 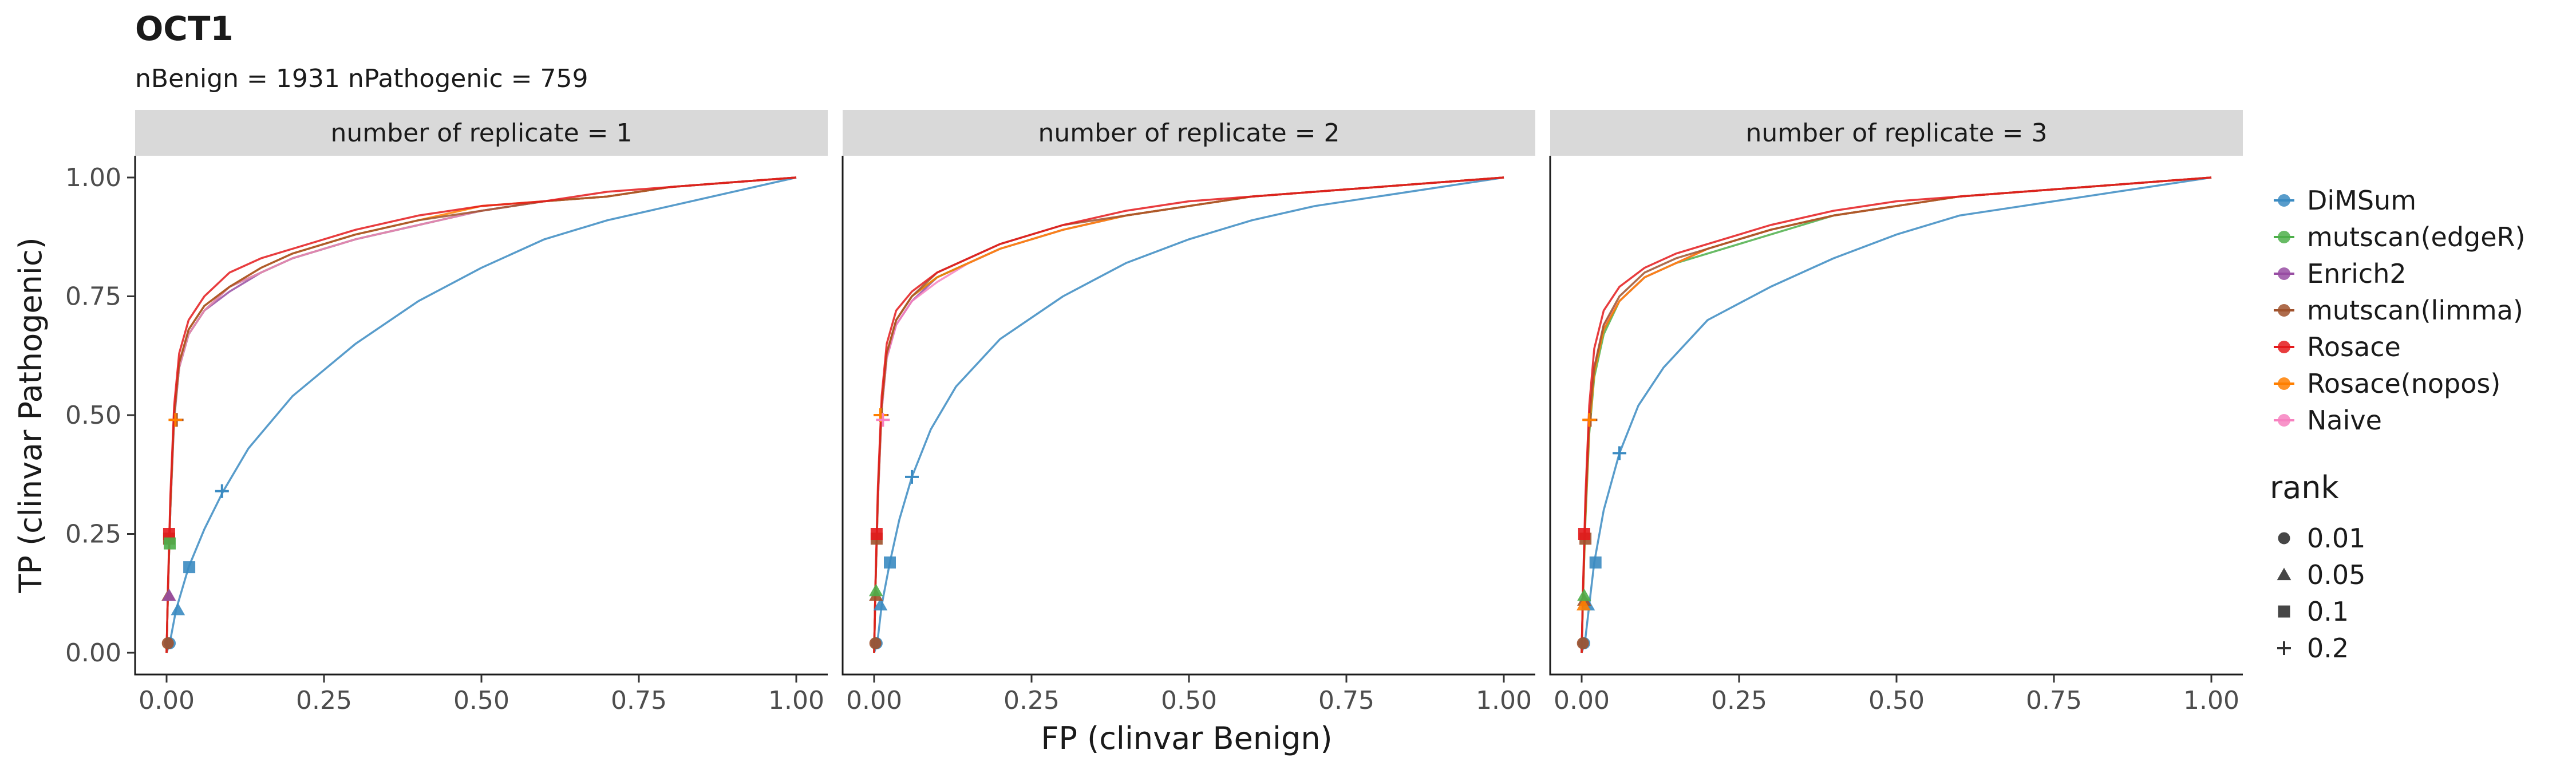 I want to click on shape-legend-item-0-01: 0.01, so click(x=2321, y=538).